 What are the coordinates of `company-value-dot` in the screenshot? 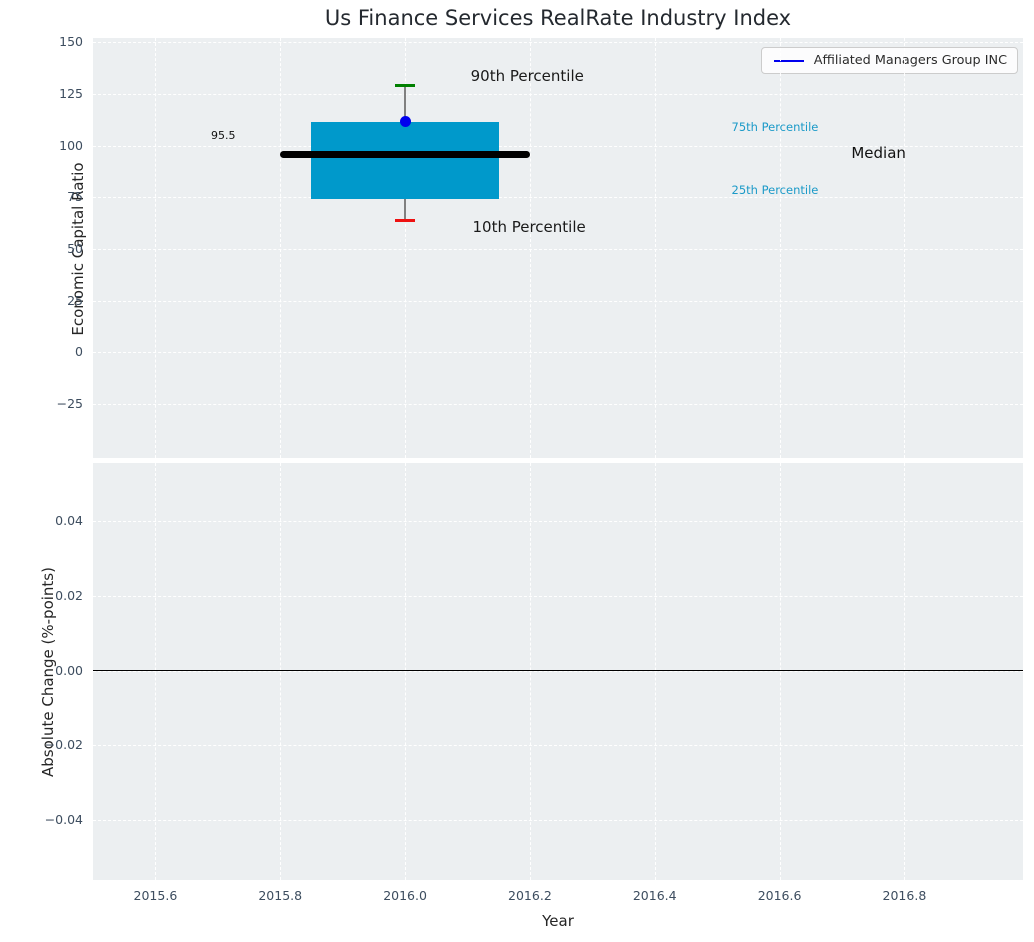 It's located at (405, 122).